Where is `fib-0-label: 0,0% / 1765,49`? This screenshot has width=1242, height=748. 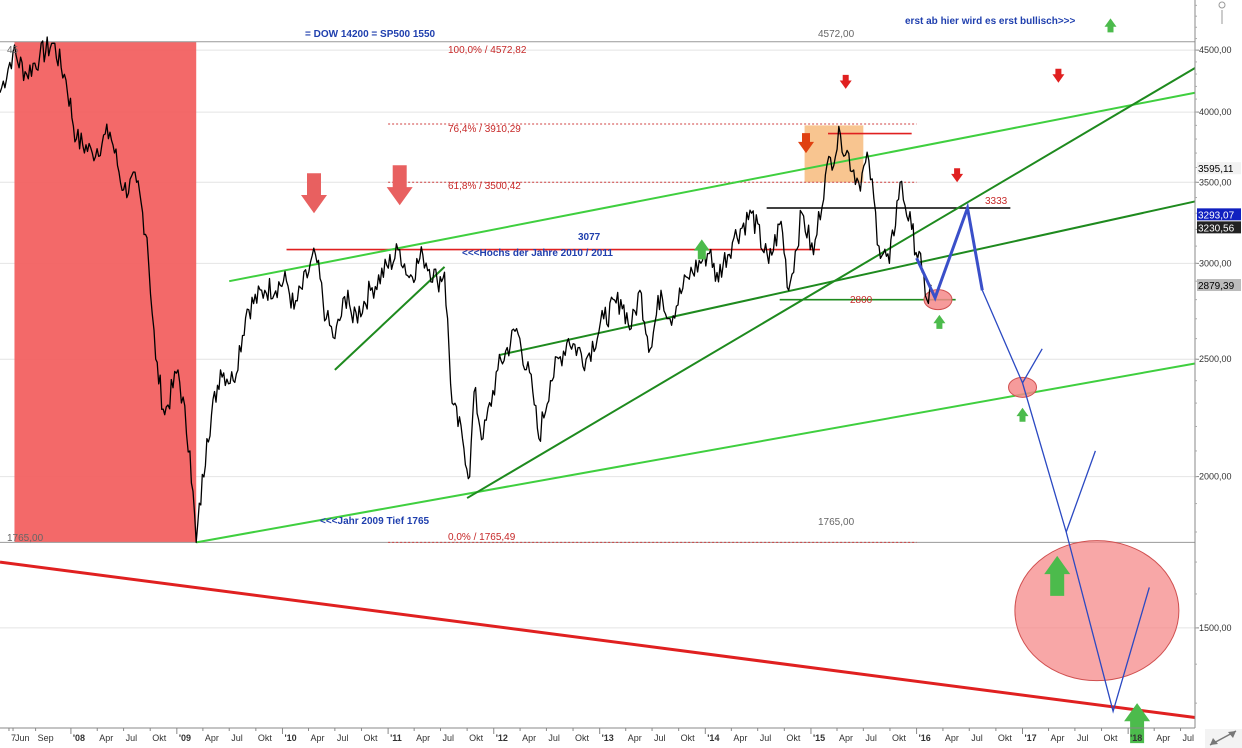
fib-0-label: 0,0% / 1765,49 is located at coordinates (482, 537).